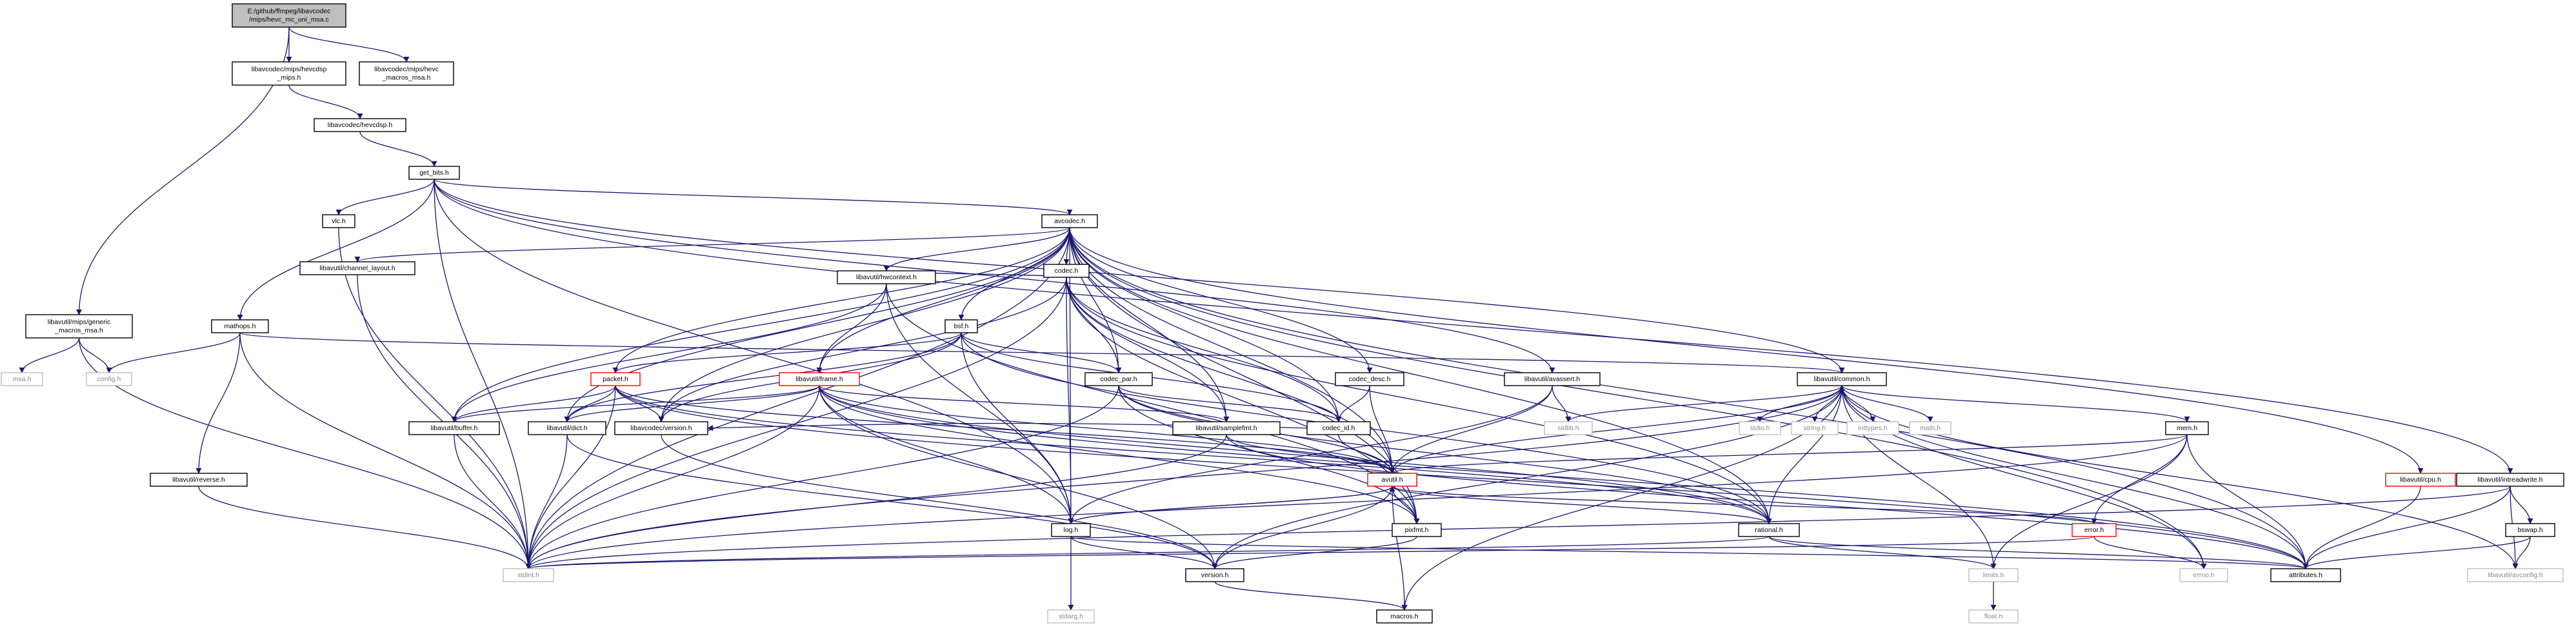 The width and height of the screenshot is (2576, 630). I want to click on node-box-dict, so click(567, 428).